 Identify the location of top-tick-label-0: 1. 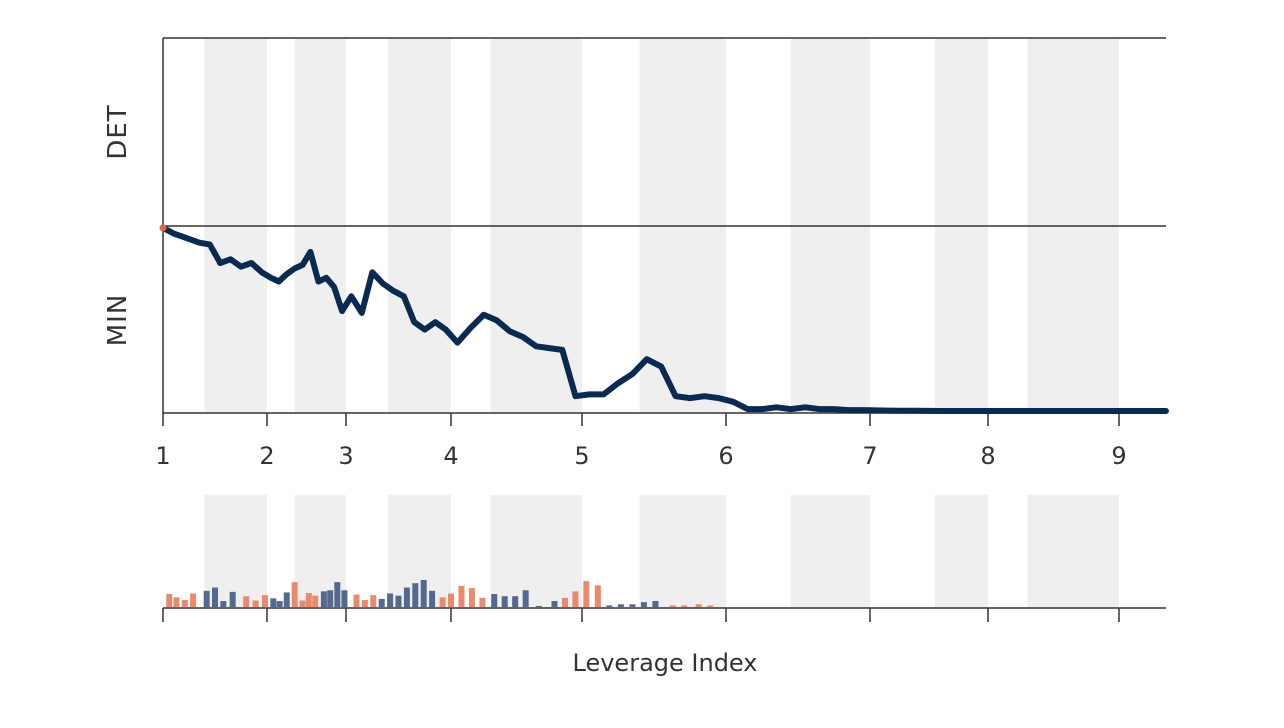
(162, 456).